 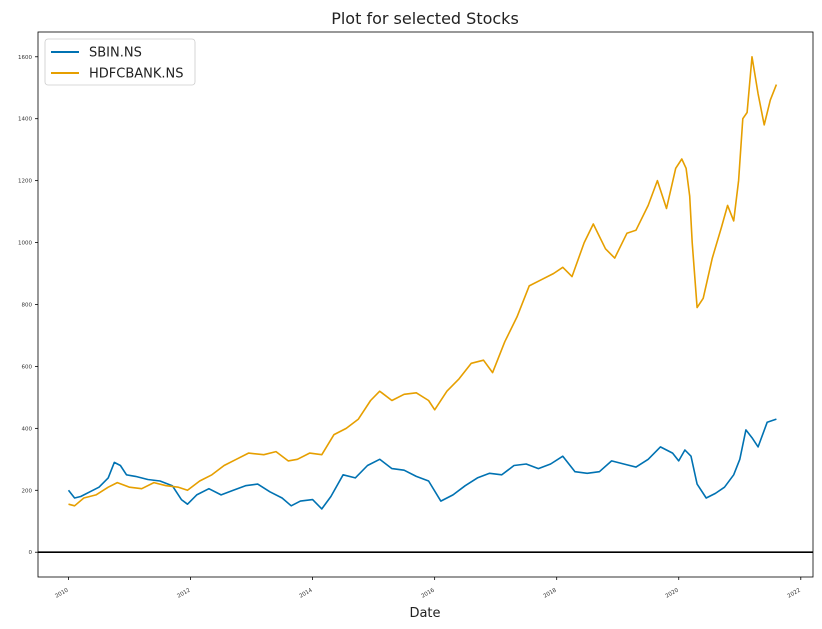 I want to click on x-axis-ticks: 2010 2012 2014 2016 2018 2020 2022, so click(x=428, y=588).